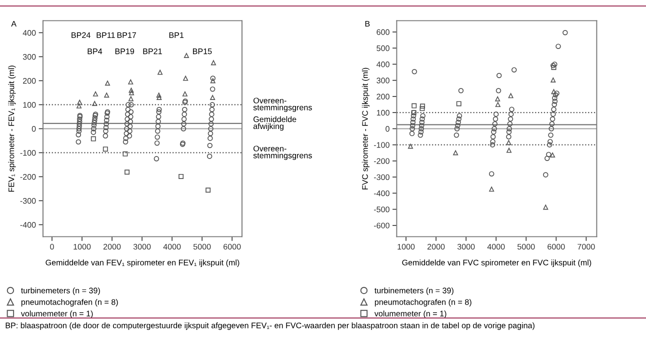 This screenshot has height=339, width=646. What do you see at coordinates (497, 263) in the screenshot?
I see `x-axis-title: Gemiddelde van FVC spirometer en FVC ijkspuit (ml)` at bounding box center [497, 263].